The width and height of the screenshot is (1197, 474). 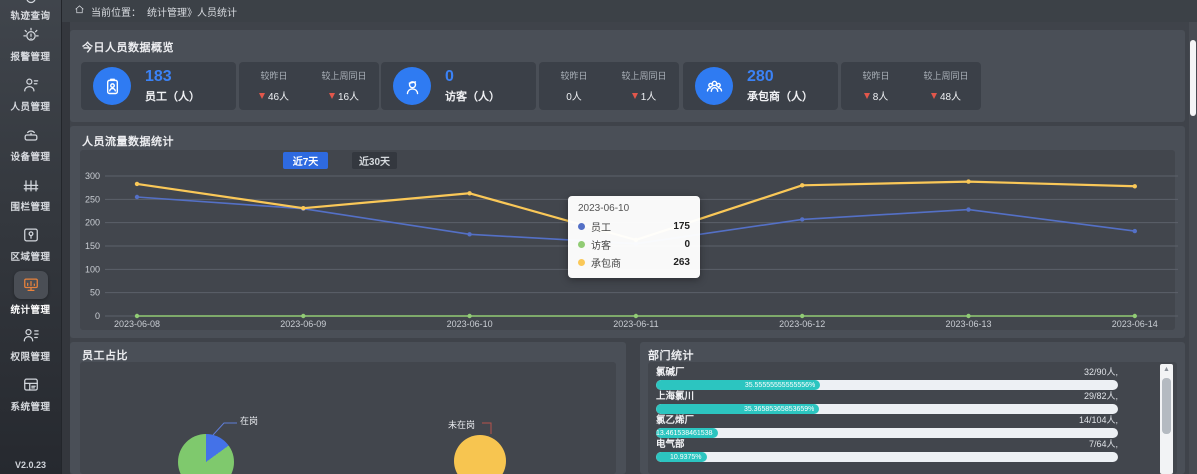 What do you see at coordinates (671, 356) in the screenshot?
I see `department-title: 部门统计` at bounding box center [671, 356].